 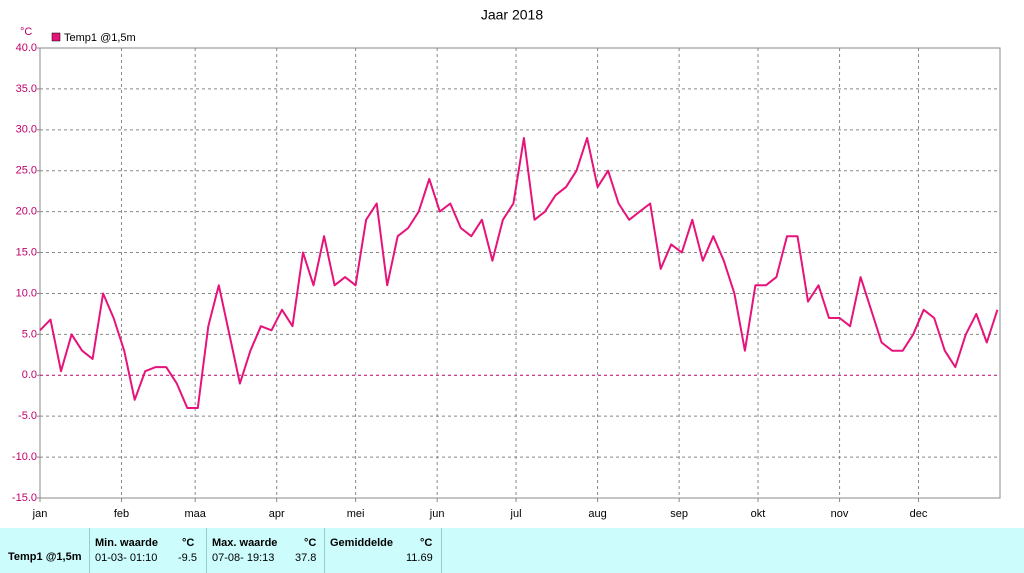 What do you see at coordinates (512, 15) in the screenshot?
I see `chart-title: Jaar 2018` at bounding box center [512, 15].